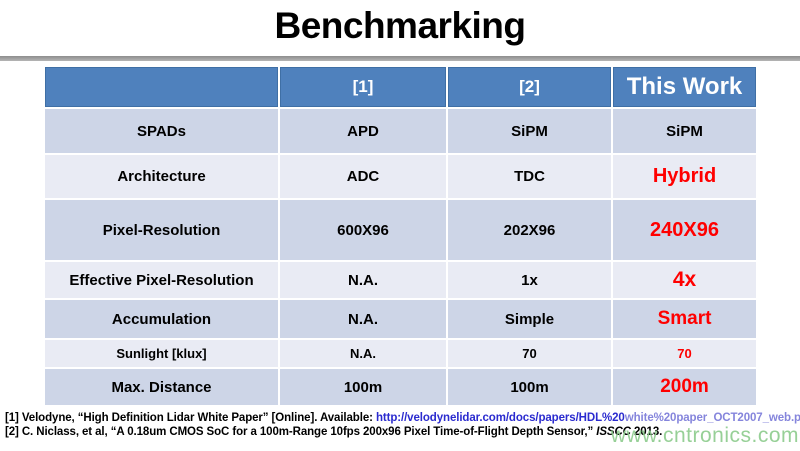 Image resolution: width=800 pixels, height=451 pixels. Describe the element at coordinates (529, 280) in the screenshot. I see `cell-value: 1x` at that location.